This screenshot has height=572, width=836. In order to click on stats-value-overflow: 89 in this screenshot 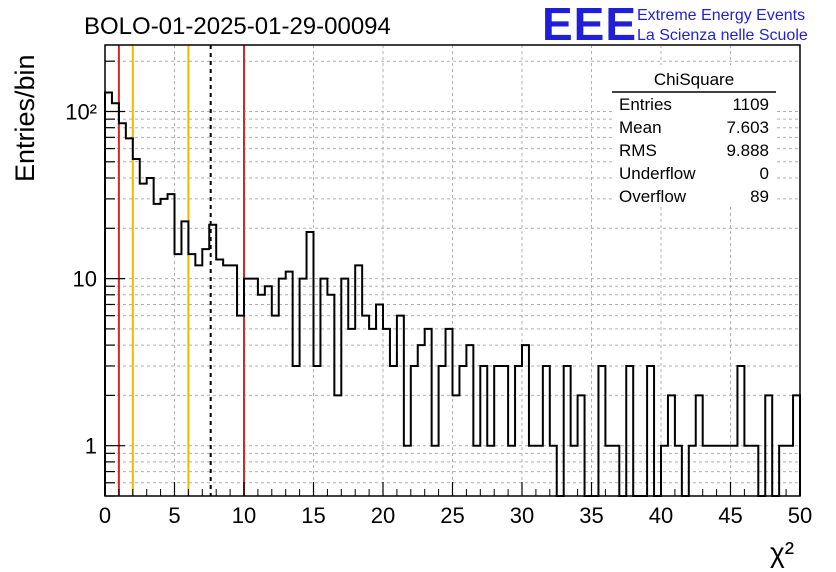, I will do `click(759, 196)`.